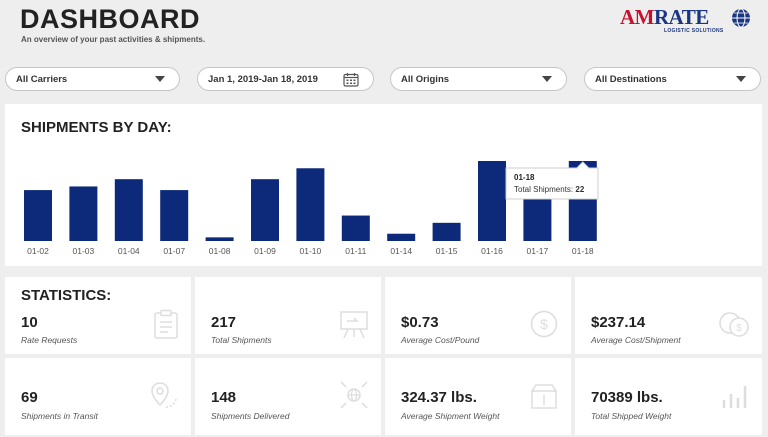 The image size is (768, 437). What do you see at coordinates (288, 315) in the screenshot?
I see `stat-tile-total-shipments: 217 Total Shipments` at bounding box center [288, 315].